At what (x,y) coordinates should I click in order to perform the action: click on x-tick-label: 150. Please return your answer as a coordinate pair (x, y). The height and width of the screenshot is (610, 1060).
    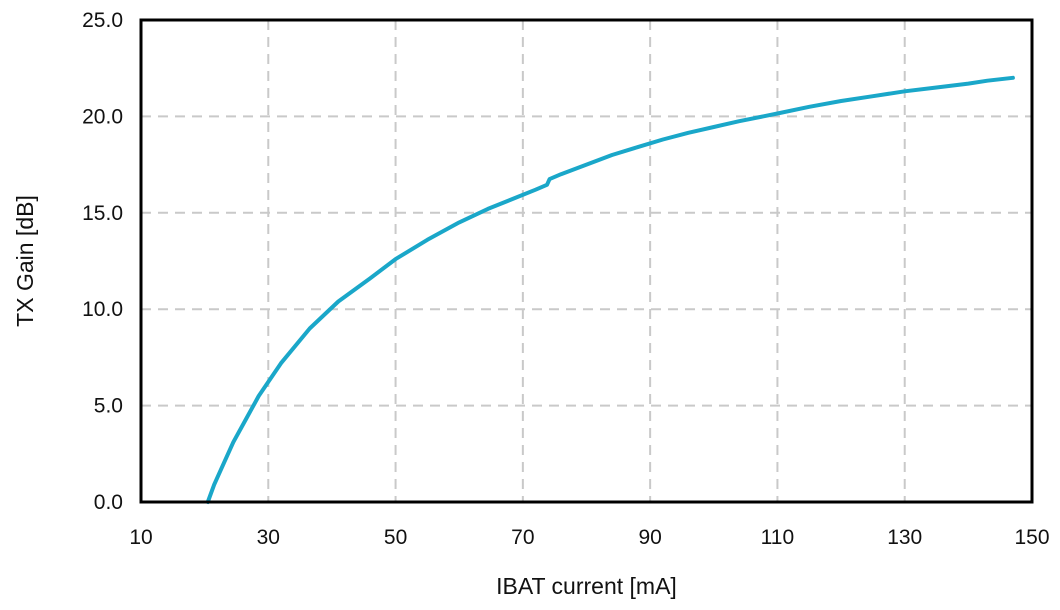
    Looking at the image, I should click on (1031, 537).